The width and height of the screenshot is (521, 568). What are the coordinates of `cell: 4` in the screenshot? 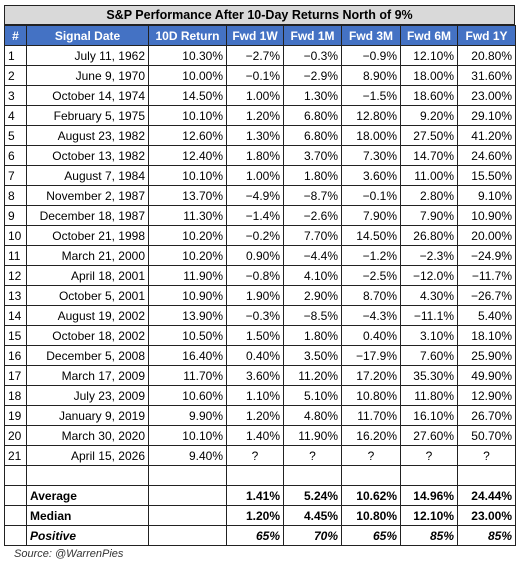 It's located at (15, 115).